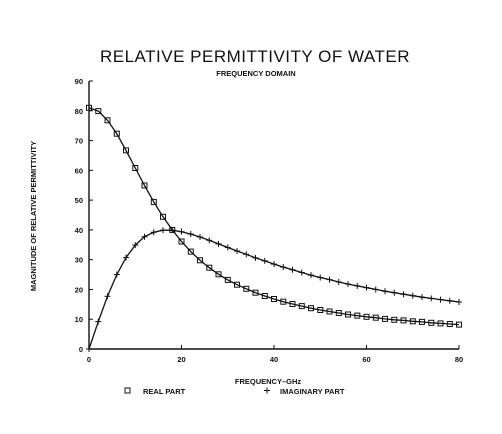  What do you see at coordinates (181, 359) in the screenshot?
I see `x-tick-label: 20` at bounding box center [181, 359].